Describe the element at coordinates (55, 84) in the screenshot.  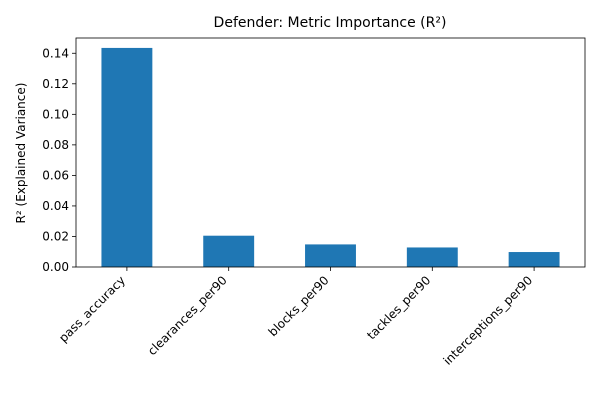
I see `y-tick-label: 0.12` at that location.